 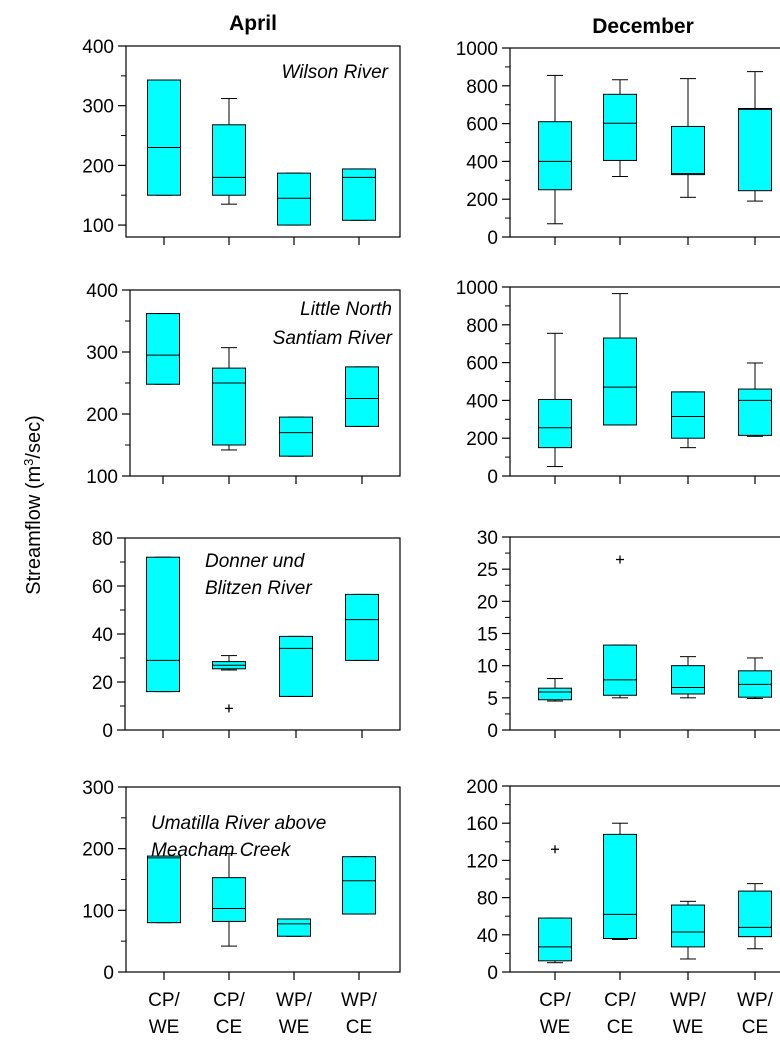 What do you see at coordinates (487, 635) in the screenshot?
I see `y-tick-label: 15` at bounding box center [487, 635].